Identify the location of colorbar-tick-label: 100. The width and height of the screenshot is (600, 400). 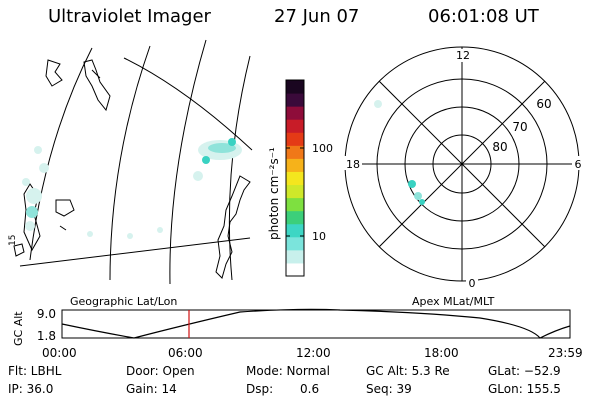
(322, 148).